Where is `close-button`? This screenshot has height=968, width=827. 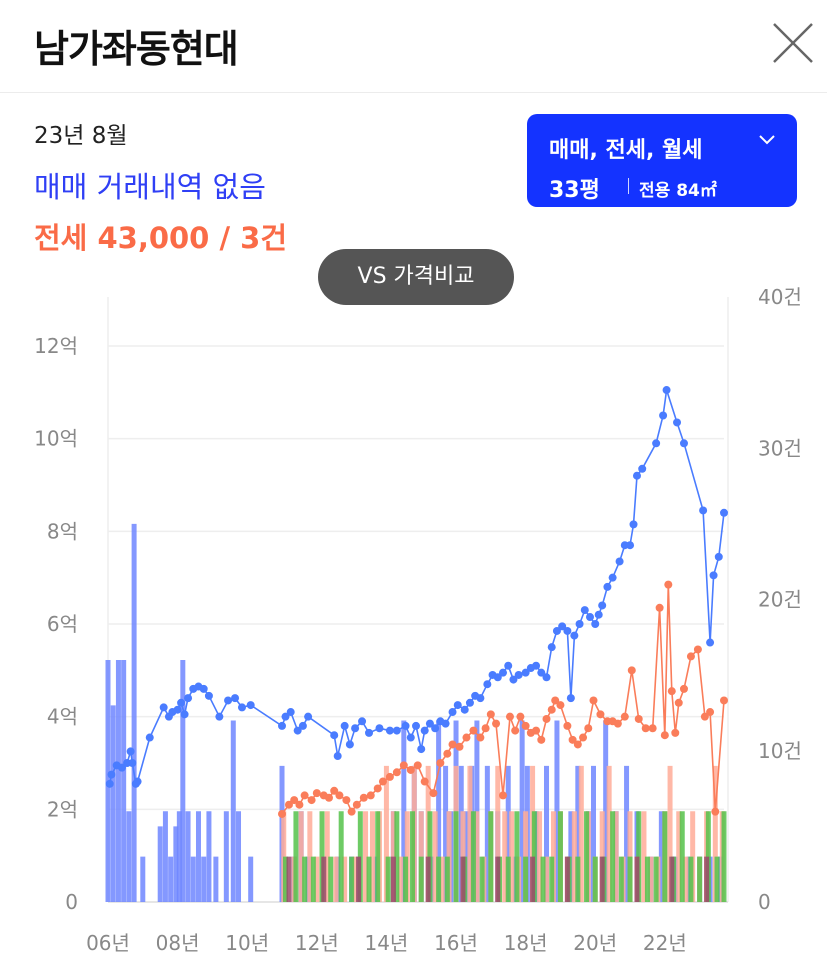
close-button is located at coordinates (793, 43).